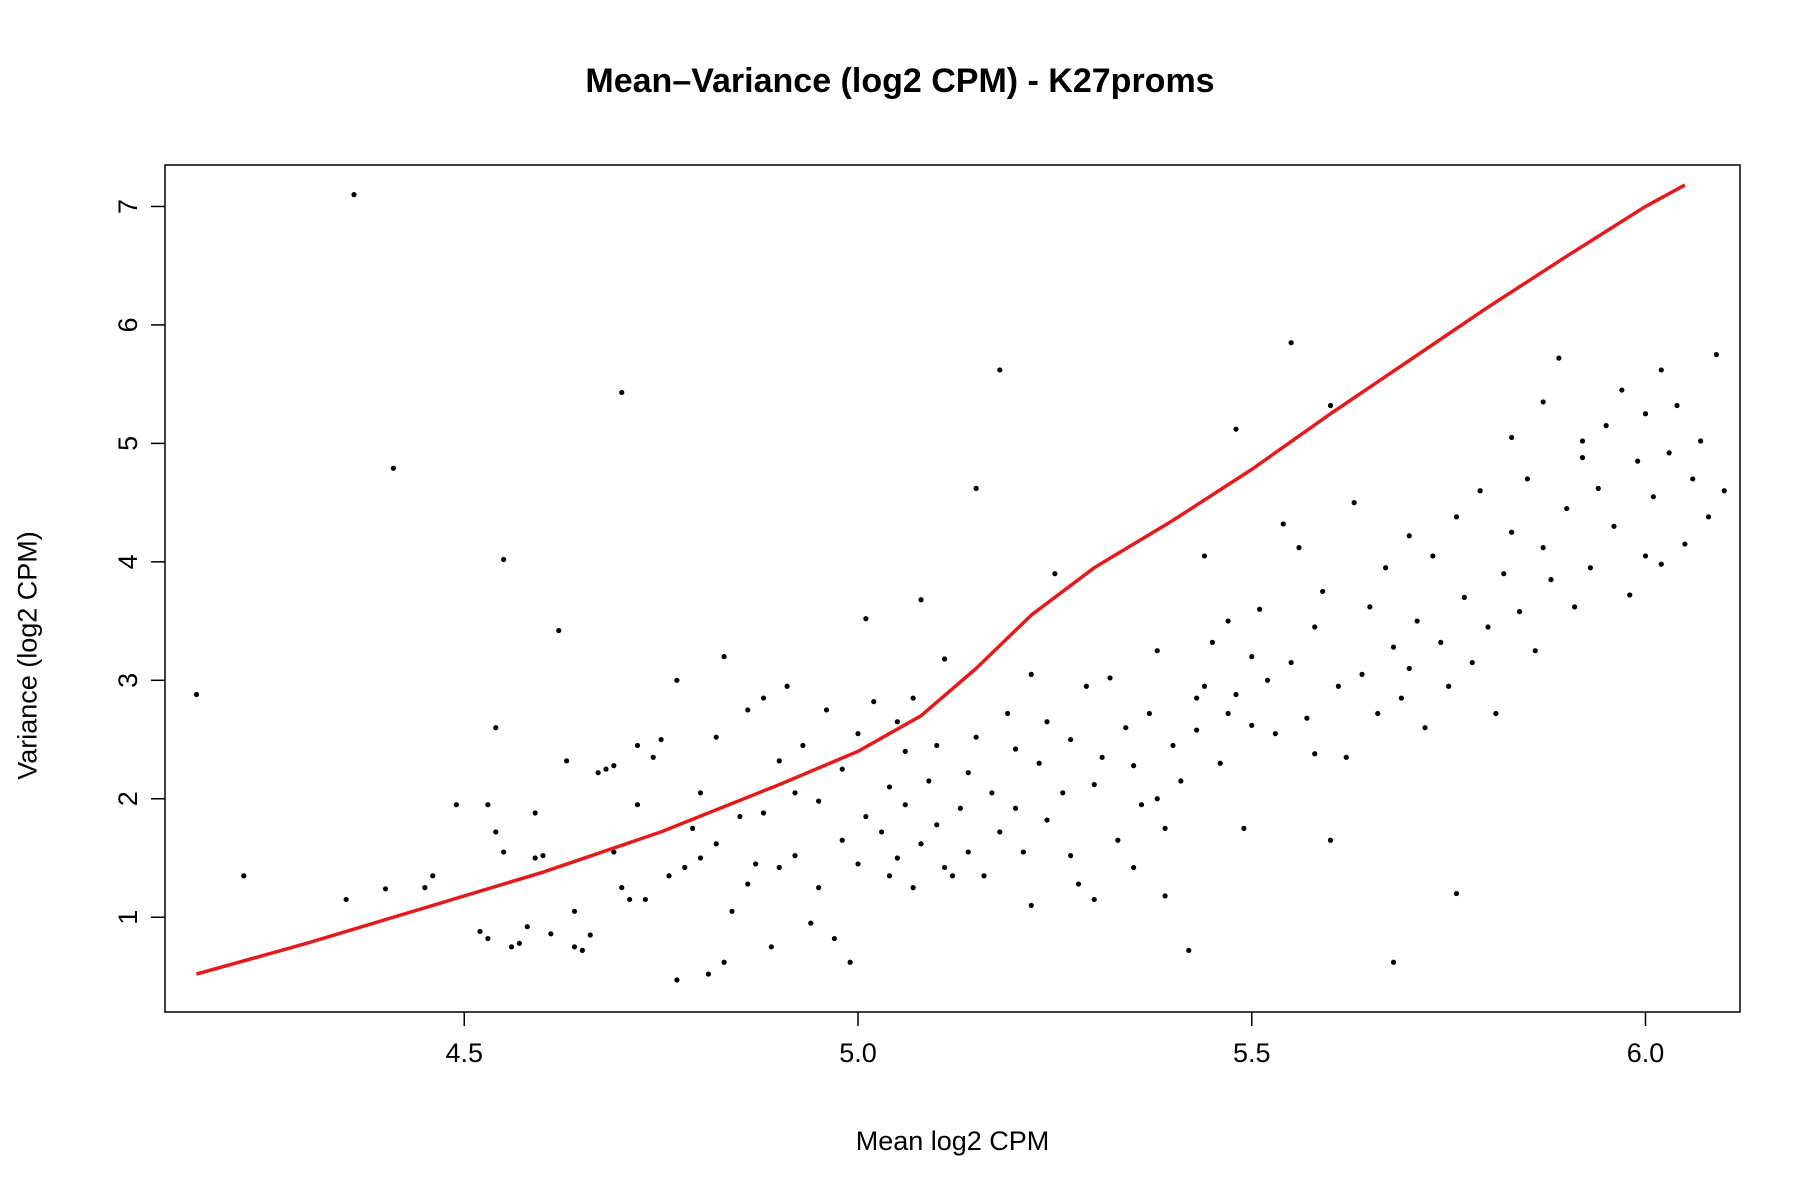  I want to click on y-tick-label: 3, so click(128, 680).